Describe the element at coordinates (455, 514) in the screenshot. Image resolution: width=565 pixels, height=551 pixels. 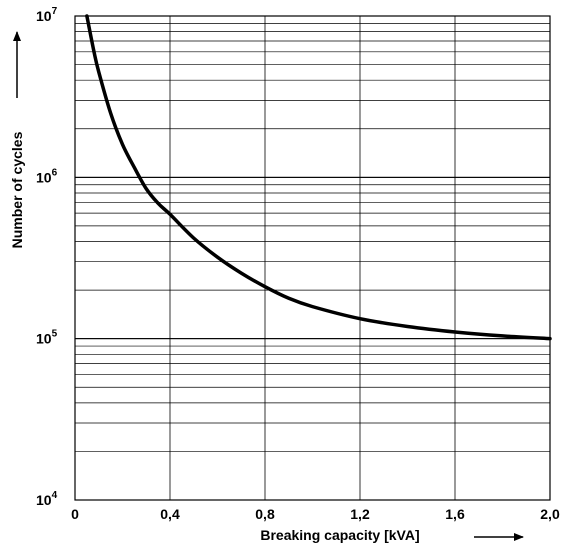
I see `x-tick-label: 1,6` at that location.